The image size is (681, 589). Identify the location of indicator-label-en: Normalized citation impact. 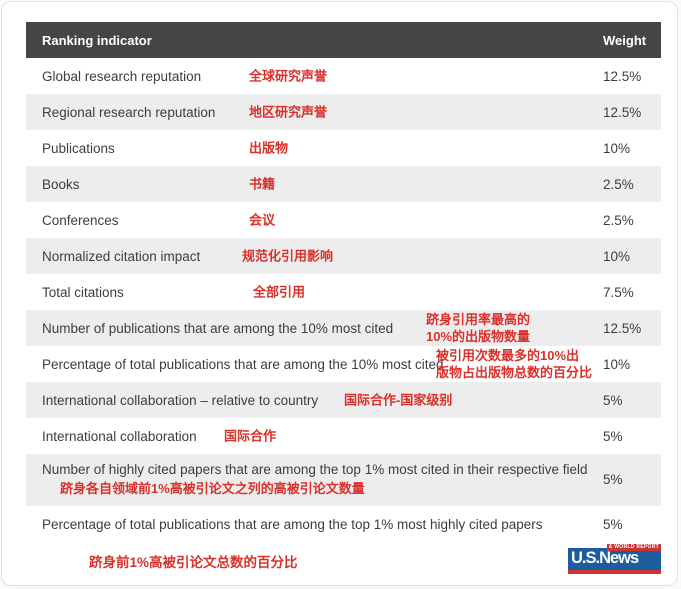
(121, 256).